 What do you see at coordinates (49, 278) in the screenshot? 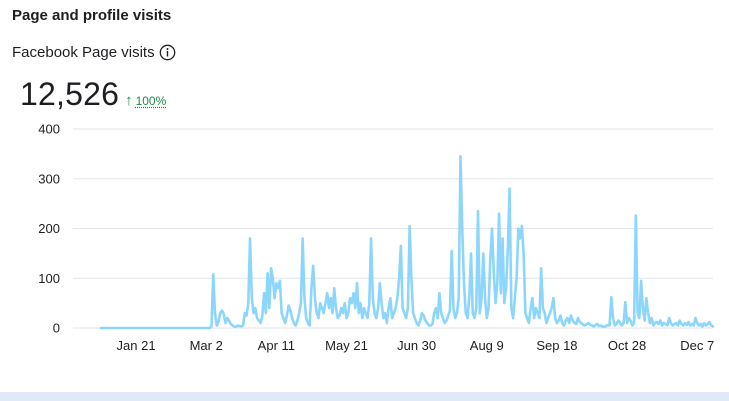
I see `y-tick-label: 100` at bounding box center [49, 278].